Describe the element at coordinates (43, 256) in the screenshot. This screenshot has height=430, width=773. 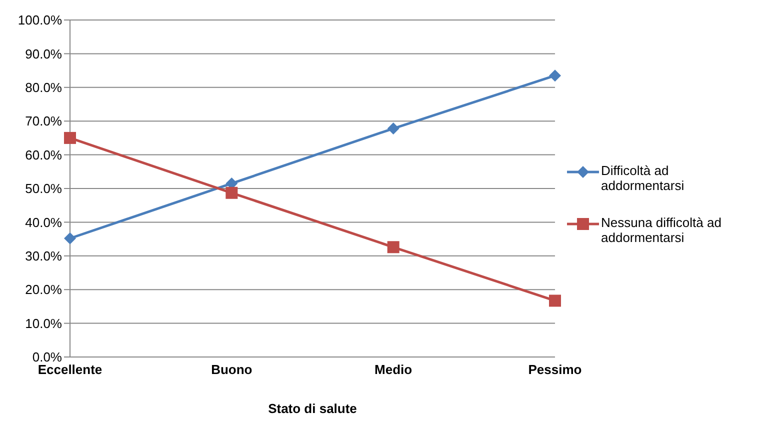
I see `y-tick-label: 30.0%` at that location.